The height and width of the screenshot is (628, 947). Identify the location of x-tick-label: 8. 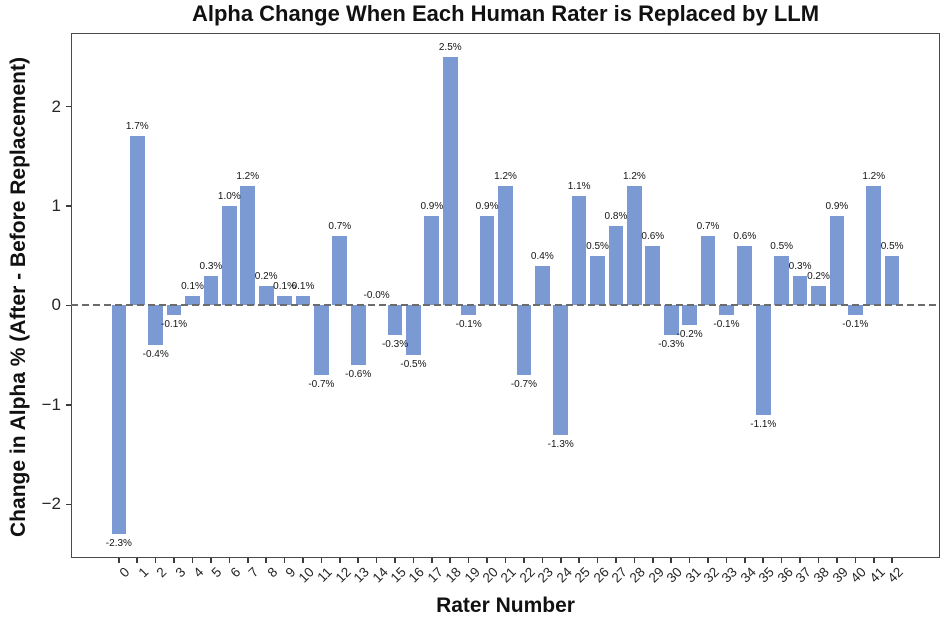
(272, 572).